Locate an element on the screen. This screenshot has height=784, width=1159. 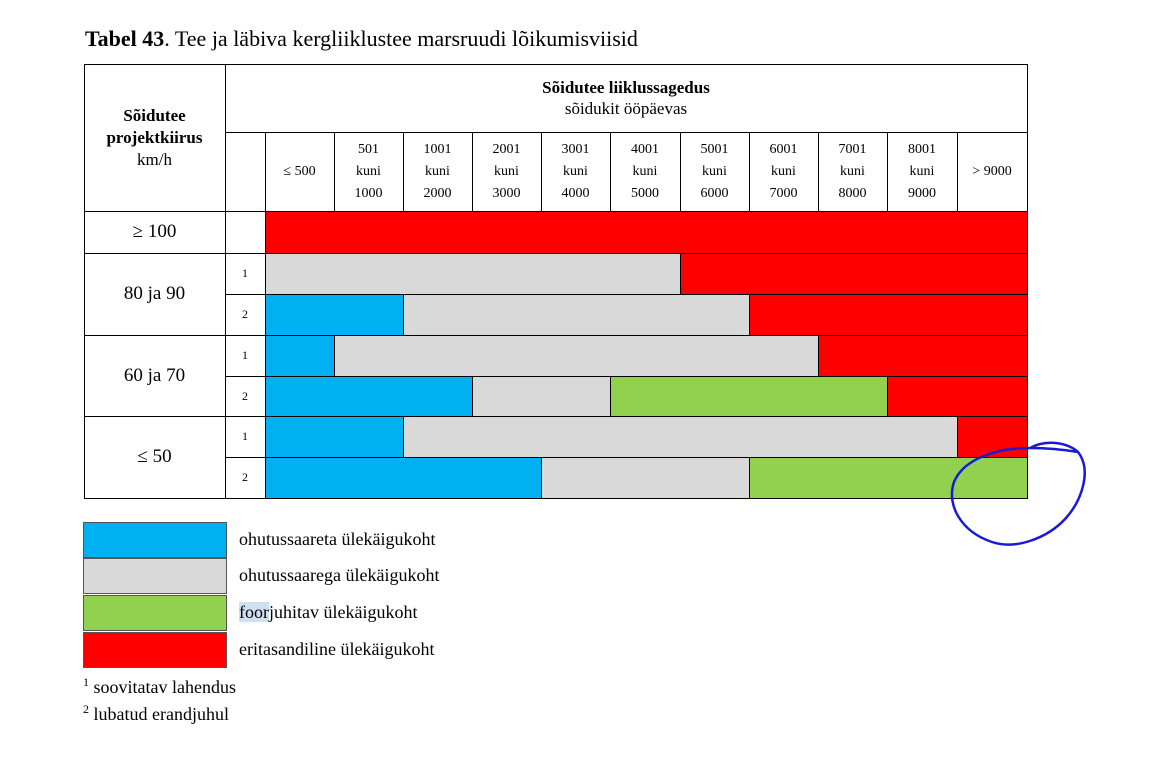
legend-swatch-red is located at coordinates (155, 650).